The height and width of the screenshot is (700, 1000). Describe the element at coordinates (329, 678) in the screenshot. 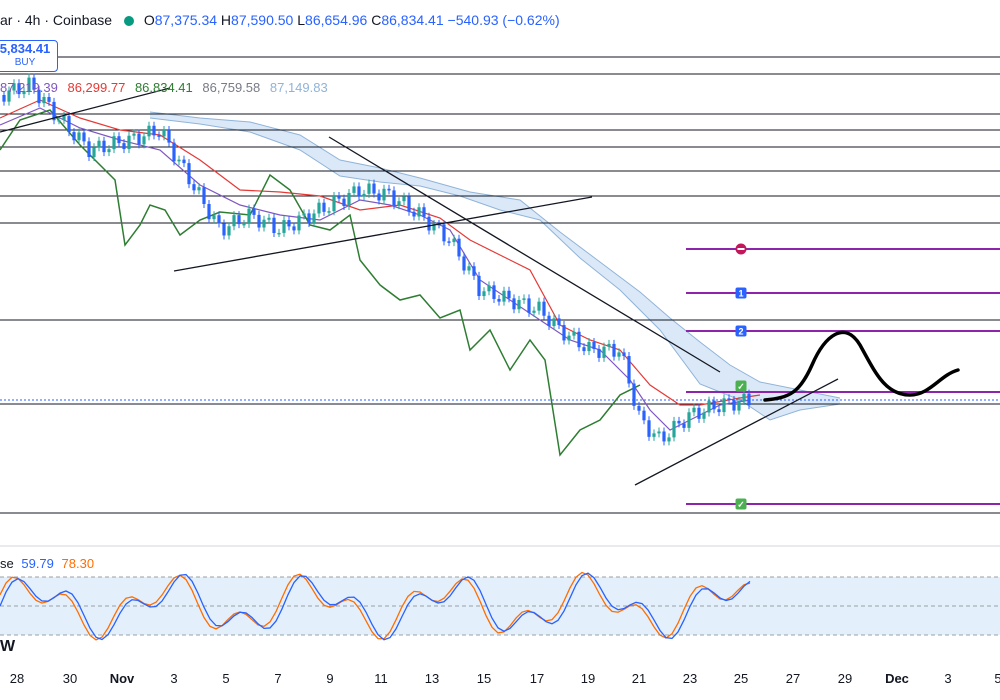

I see `x-tick-6: 9` at that location.